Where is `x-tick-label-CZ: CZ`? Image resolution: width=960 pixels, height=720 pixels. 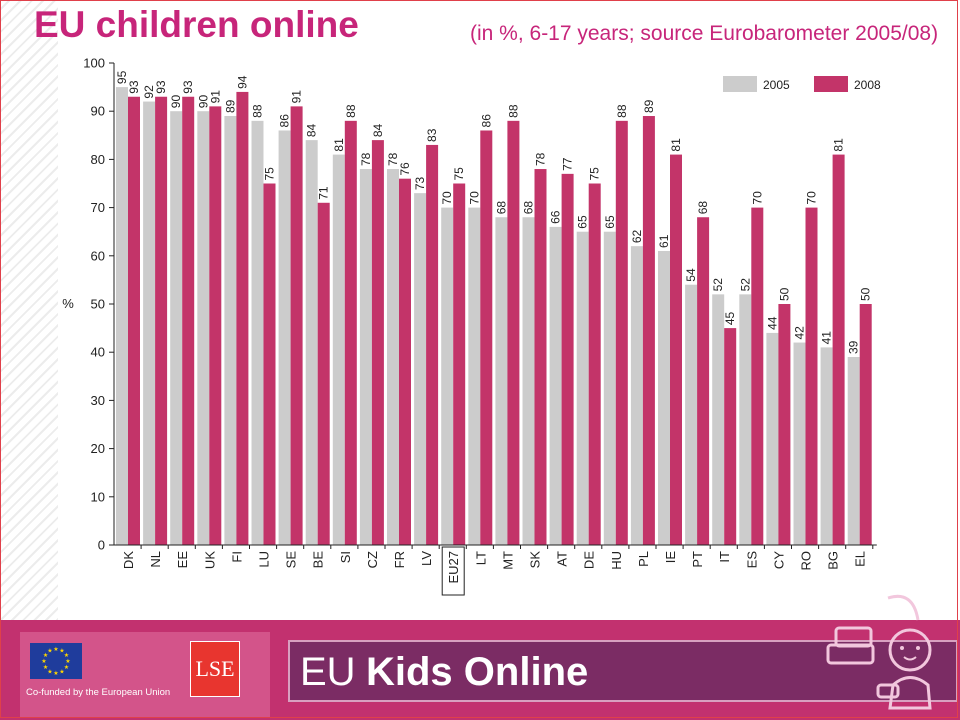 x-tick-label-CZ: CZ is located at coordinates (372, 559).